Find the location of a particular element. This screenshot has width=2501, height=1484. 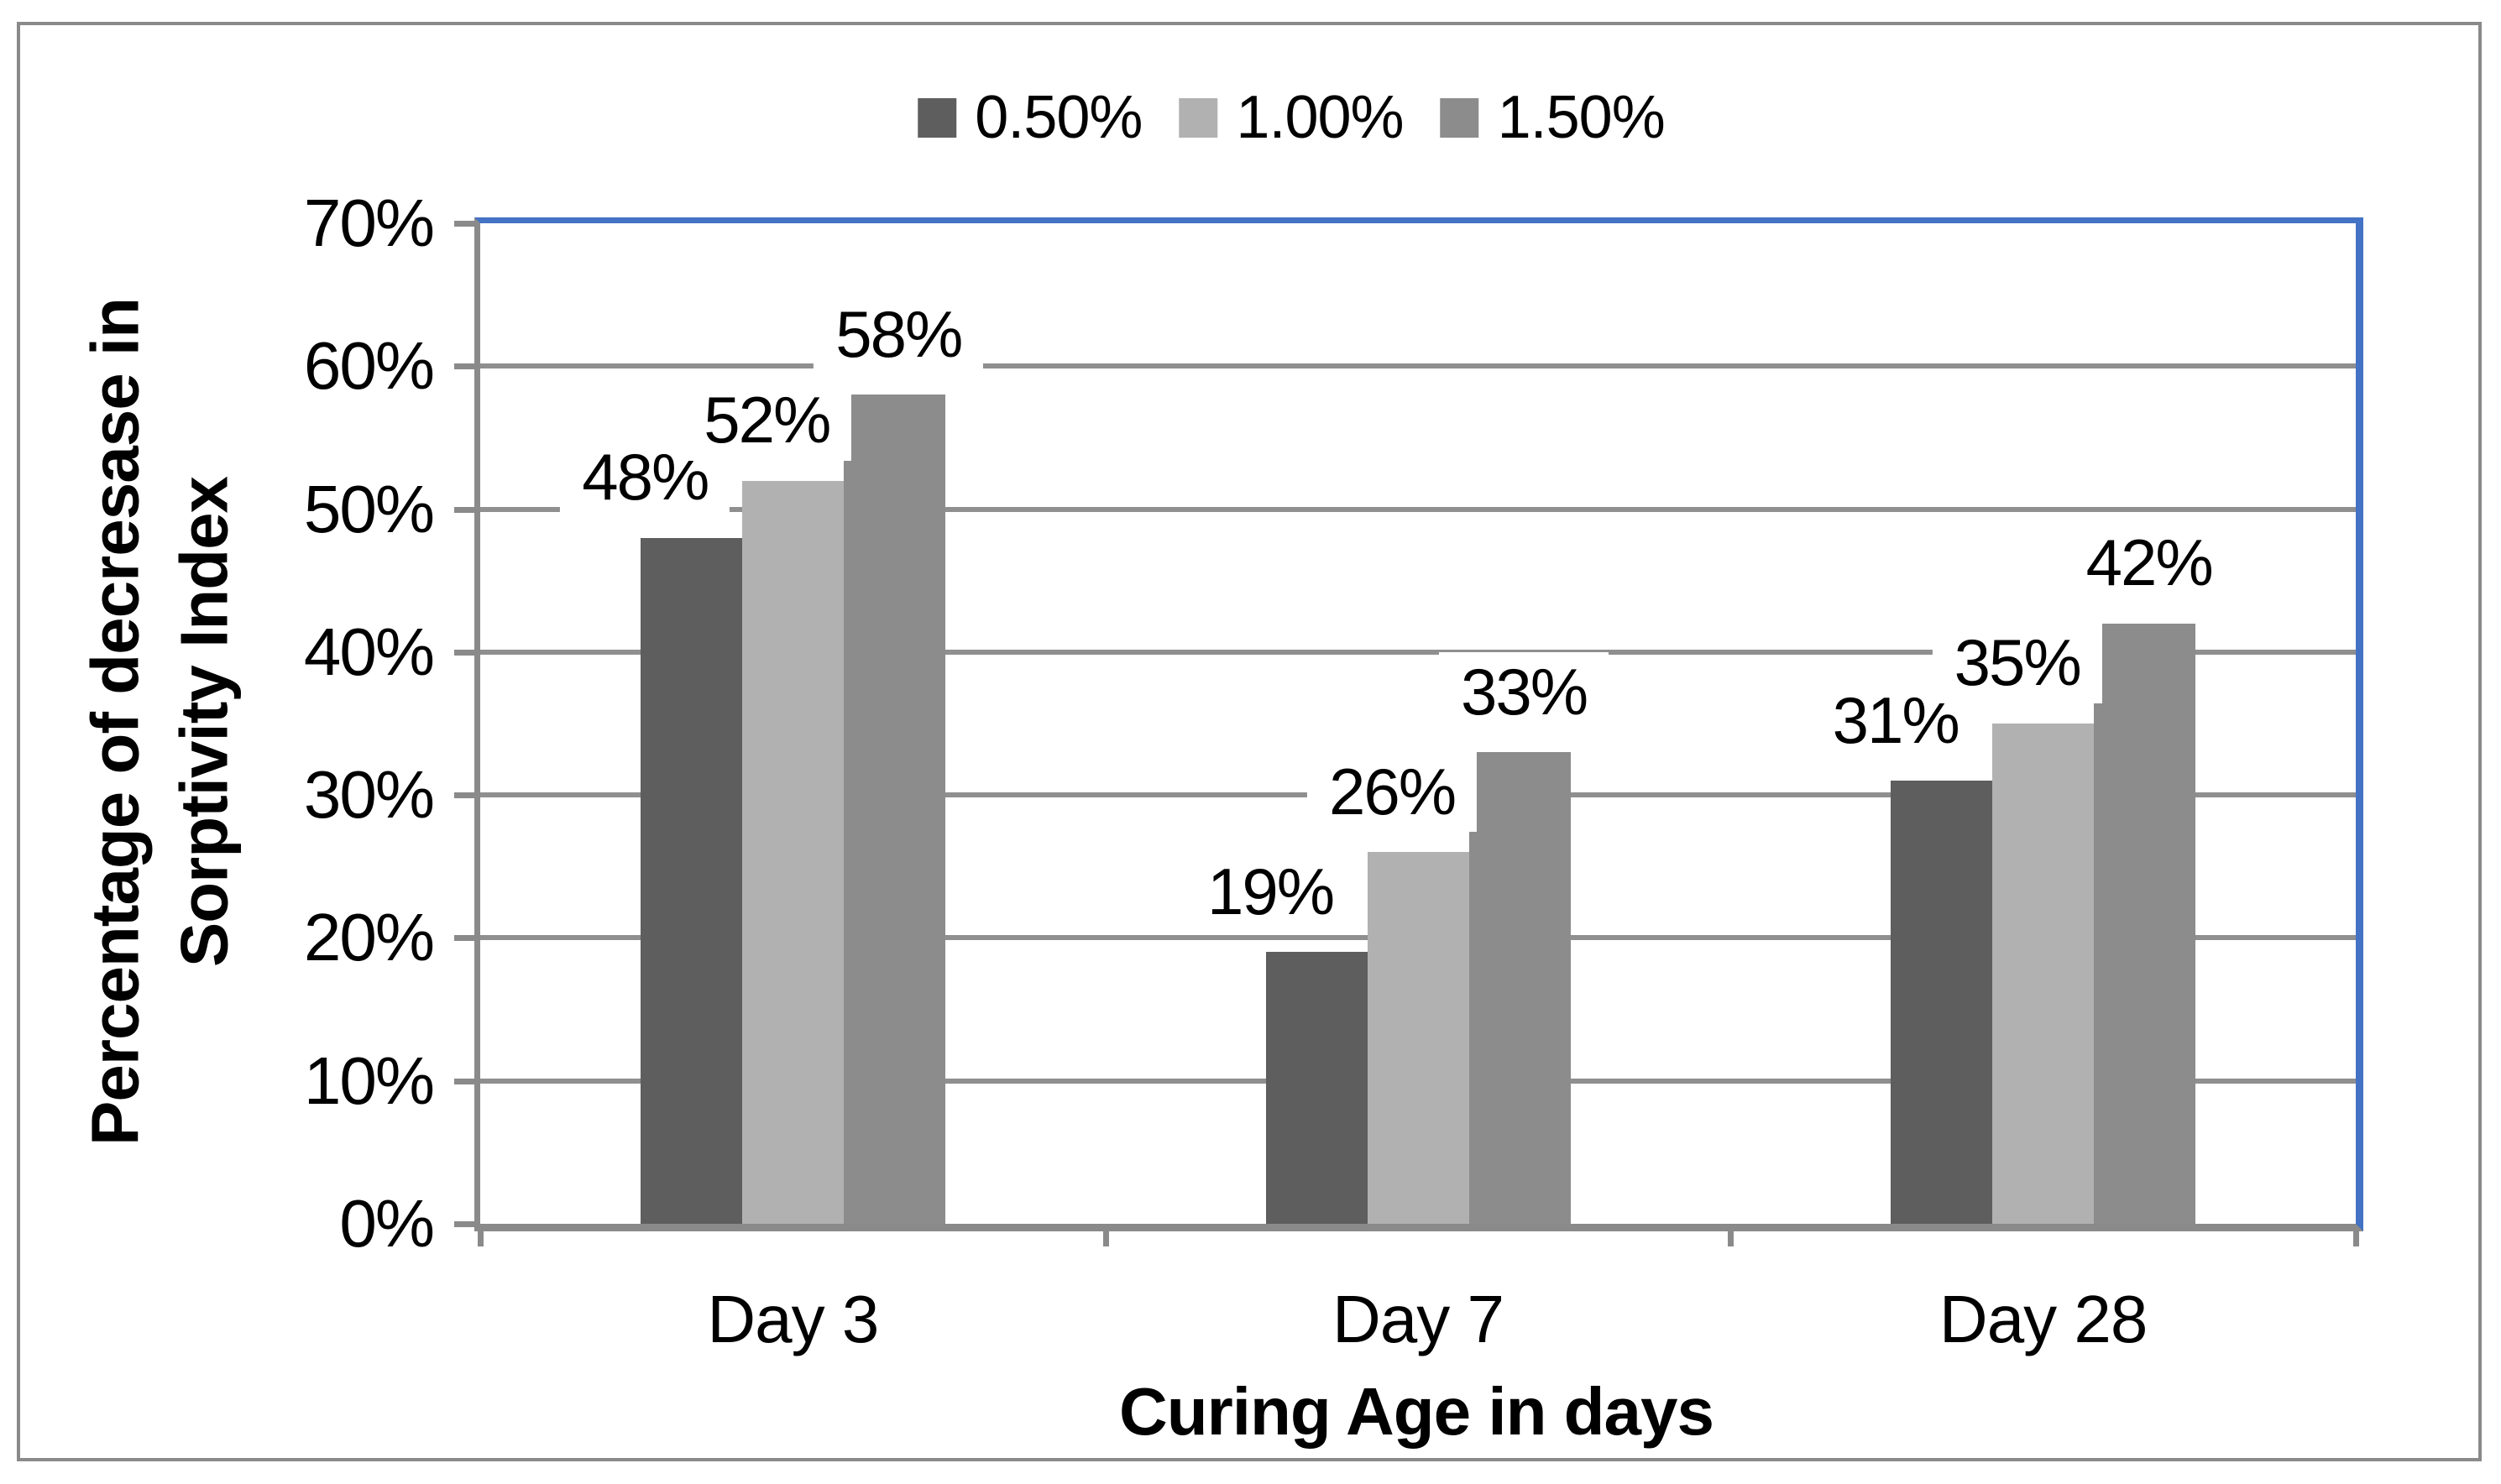

bar-day7-0.50% is located at coordinates (1316, 1088).